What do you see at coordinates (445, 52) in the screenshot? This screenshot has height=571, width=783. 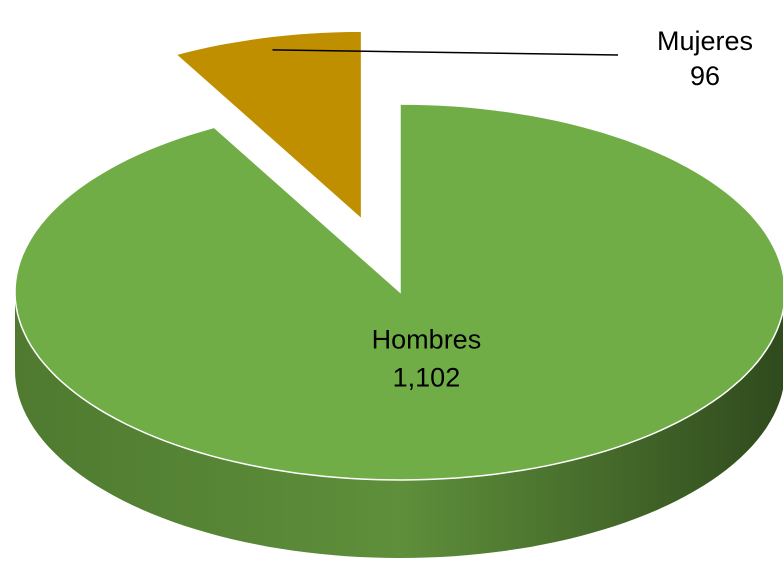 I see `leader-line` at bounding box center [445, 52].